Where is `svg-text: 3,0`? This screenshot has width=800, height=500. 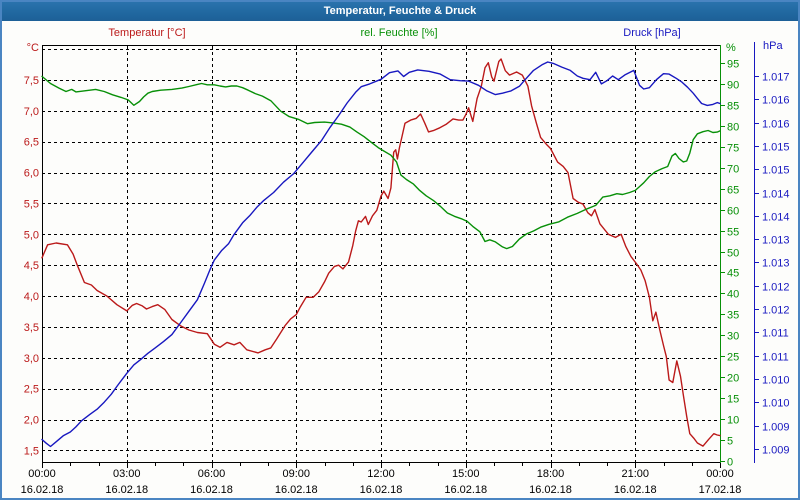 svg-text: 3,0 is located at coordinates (31, 359).